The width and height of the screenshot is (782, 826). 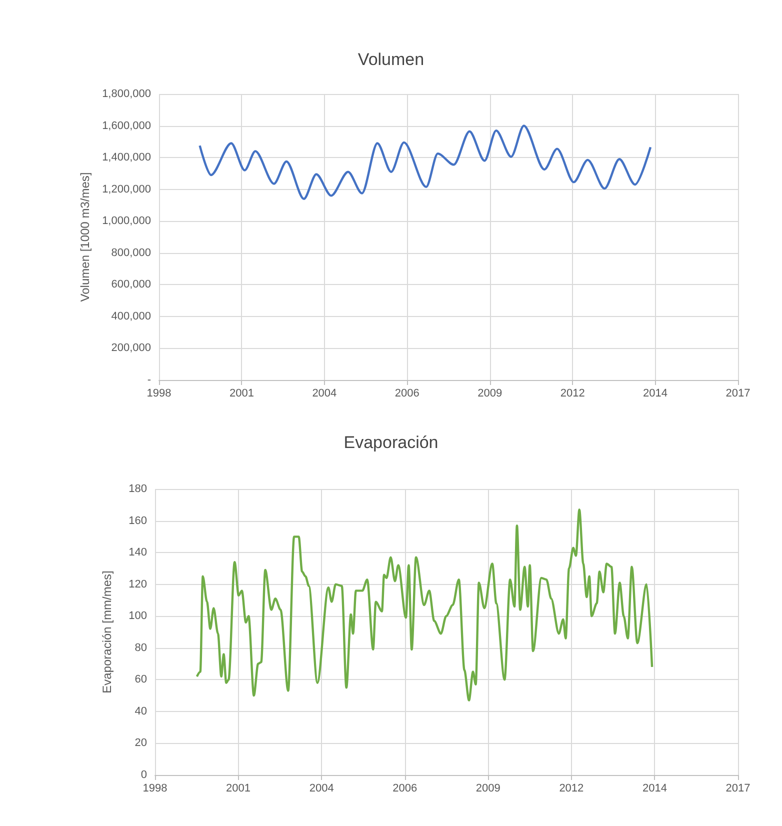 What do you see at coordinates (85, 237) in the screenshot?
I see `y-axis-title: Volumen [1000 m3/mes]` at bounding box center [85, 237].